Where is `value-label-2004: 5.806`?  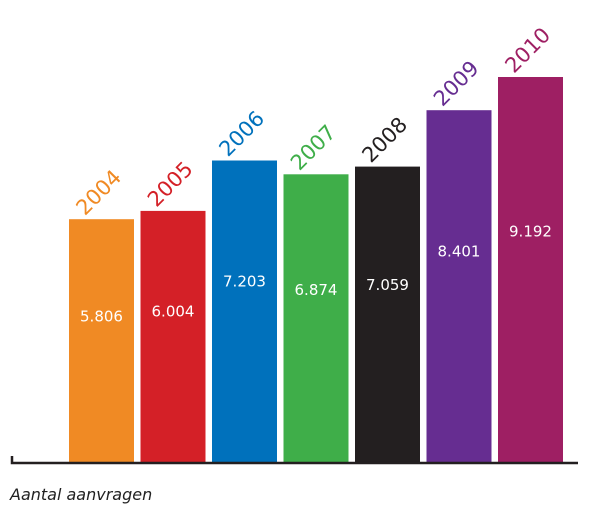 value-label-2004: 5.806 is located at coordinates (101, 317).